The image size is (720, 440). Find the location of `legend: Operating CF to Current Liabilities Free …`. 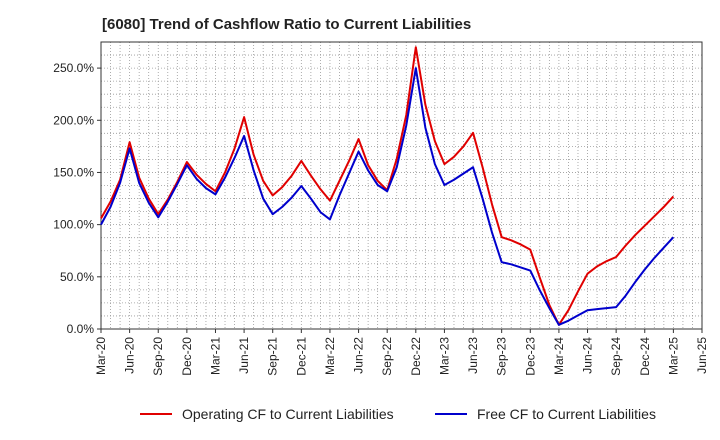

legend: Operating CF to Current Liabilities Free … is located at coordinates (398, 414).